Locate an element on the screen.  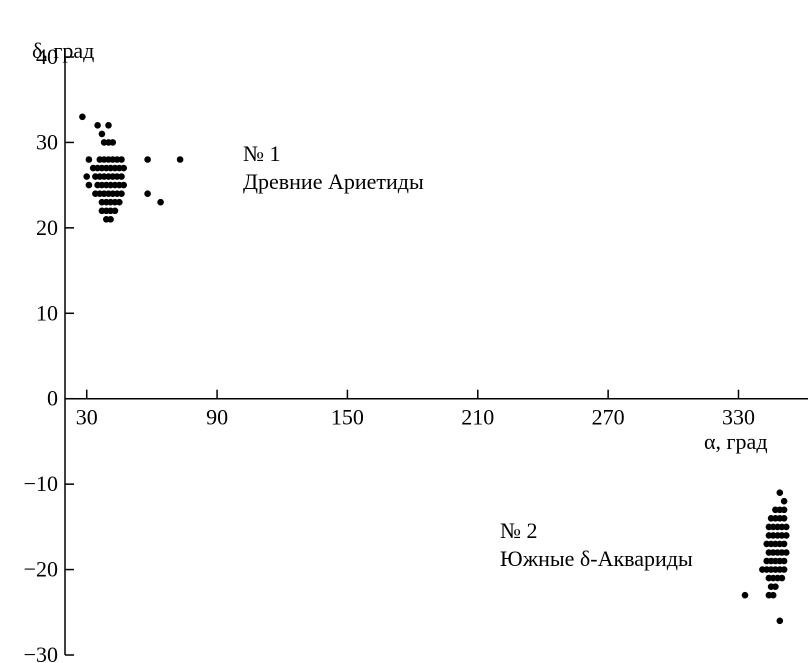
stream-1-name: Древние Ариетиды is located at coordinates (333, 181).